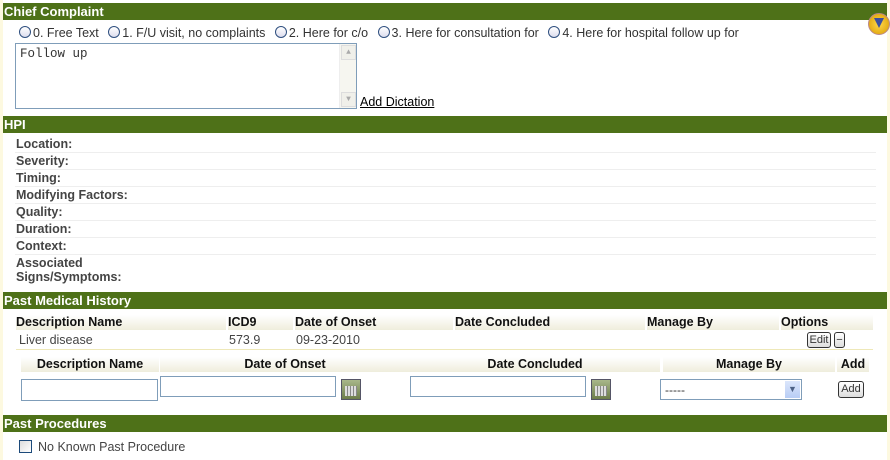 The image size is (890, 460). What do you see at coordinates (90, 364) in the screenshot?
I see `add-col-description: Description Name` at bounding box center [90, 364].